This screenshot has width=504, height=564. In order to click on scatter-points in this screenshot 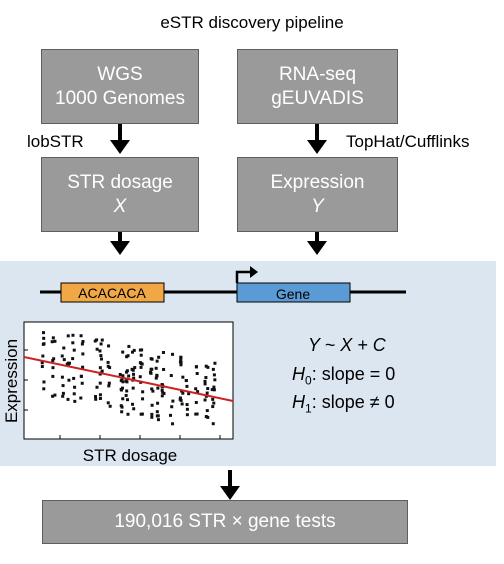, I will do `click(128, 378)`.